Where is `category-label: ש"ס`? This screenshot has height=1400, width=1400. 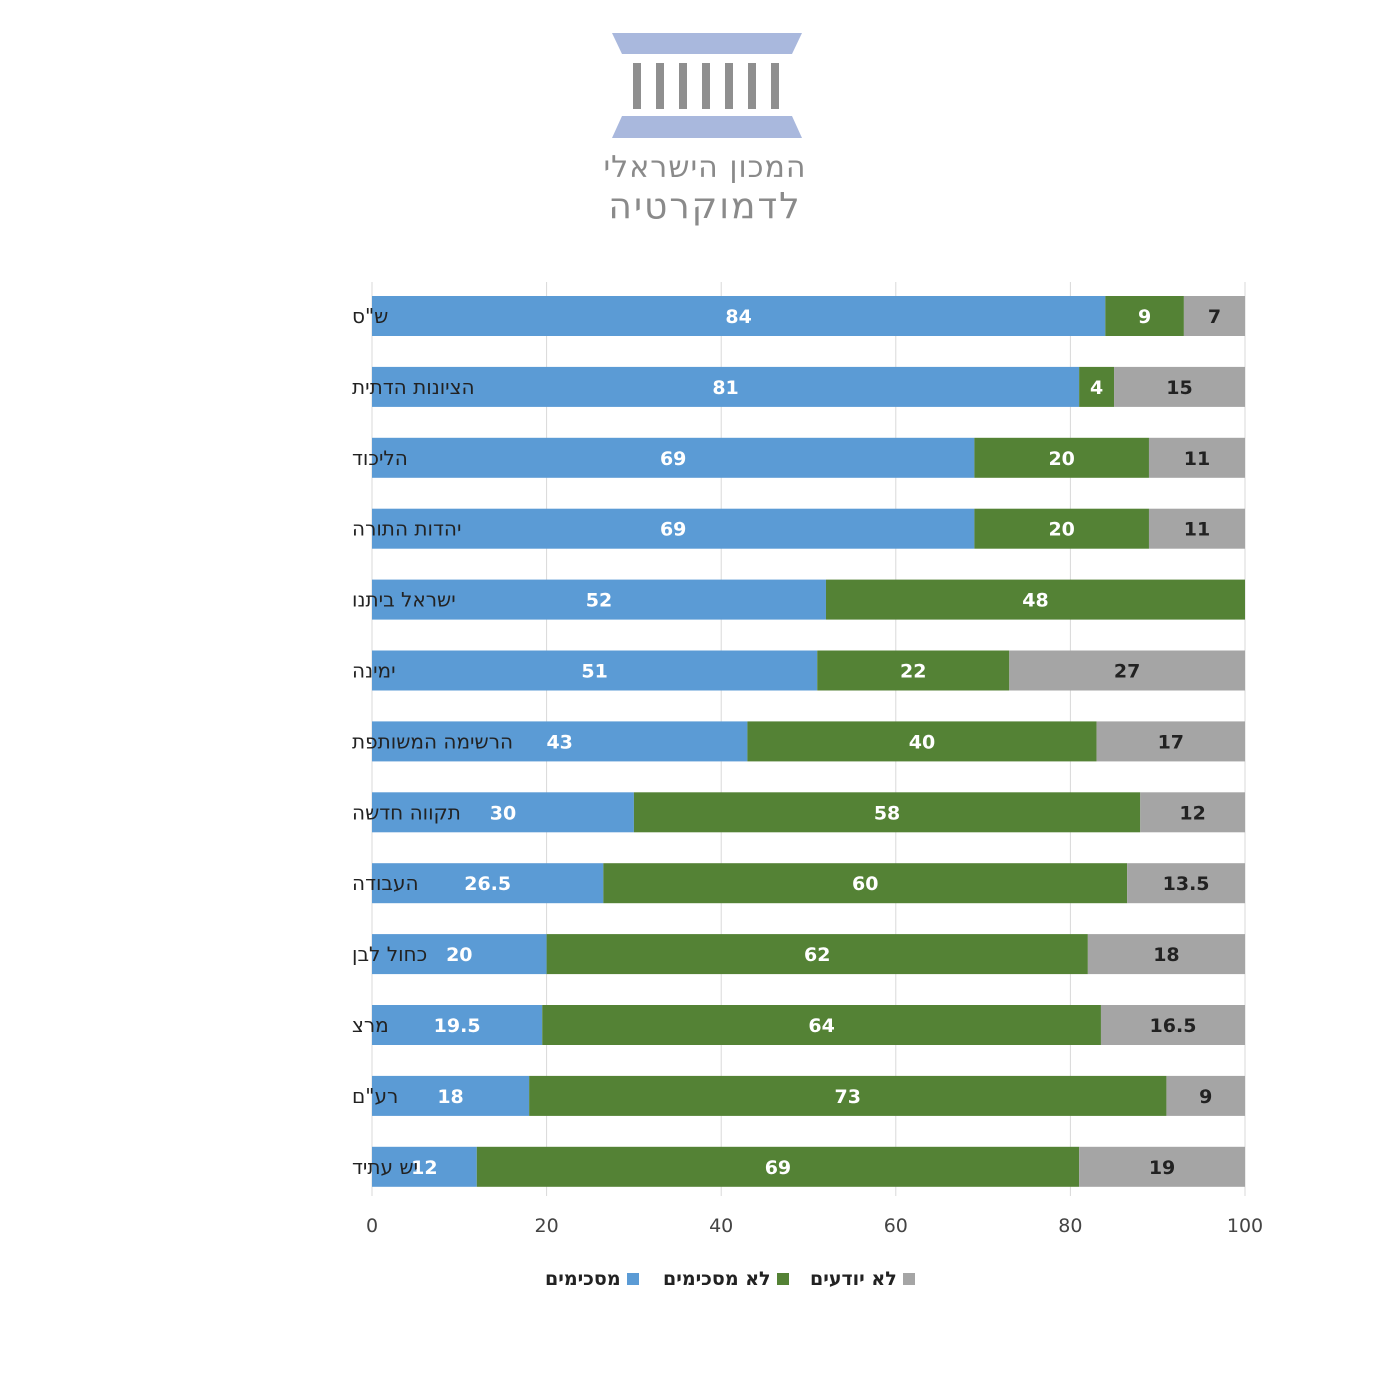 category-label: ש"ס is located at coordinates (370, 316).